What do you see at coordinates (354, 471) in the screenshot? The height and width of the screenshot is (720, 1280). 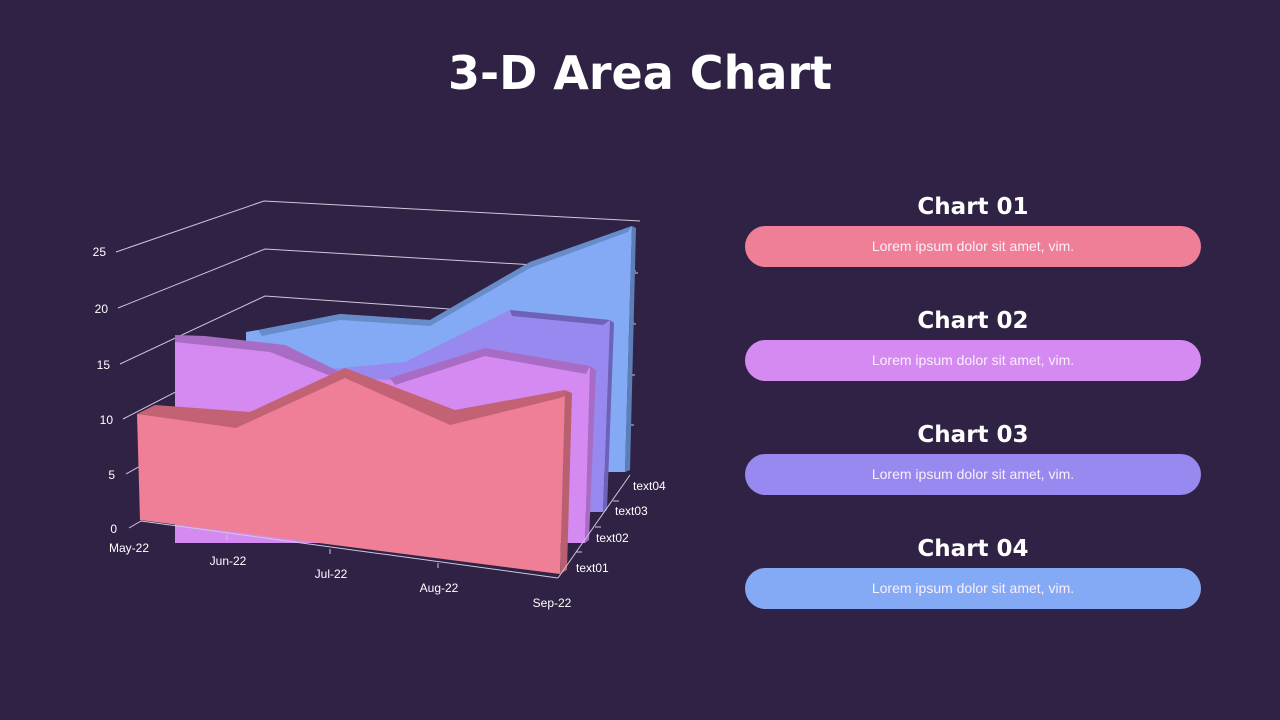 I see `series-text01` at bounding box center [354, 471].